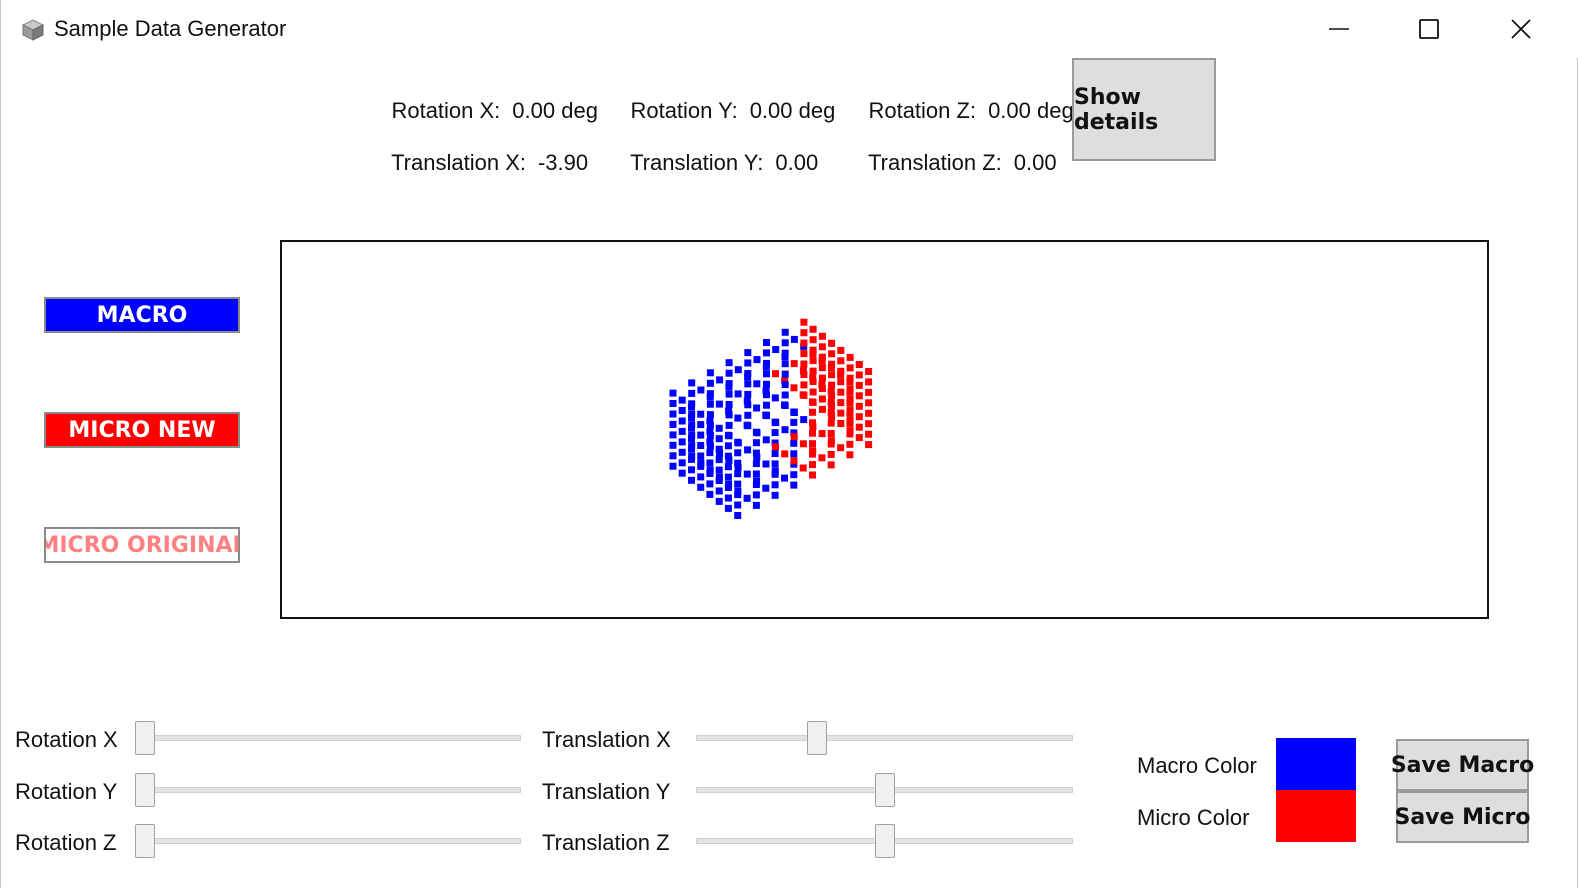  What do you see at coordinates (33, 30) in the screenshot?
I see `cube-icon` at bounding box center [33, 30].